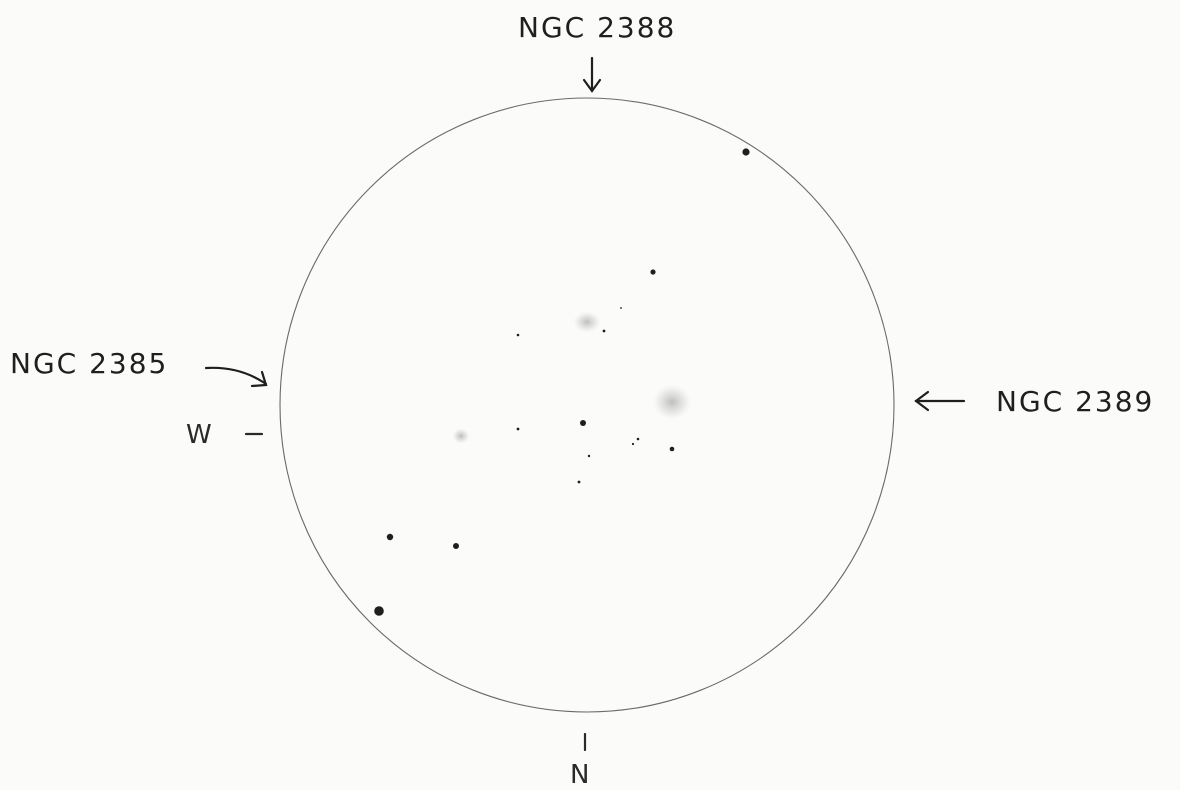  I want to click on label-ngc2385: NGC 2385, so click(89, 363).